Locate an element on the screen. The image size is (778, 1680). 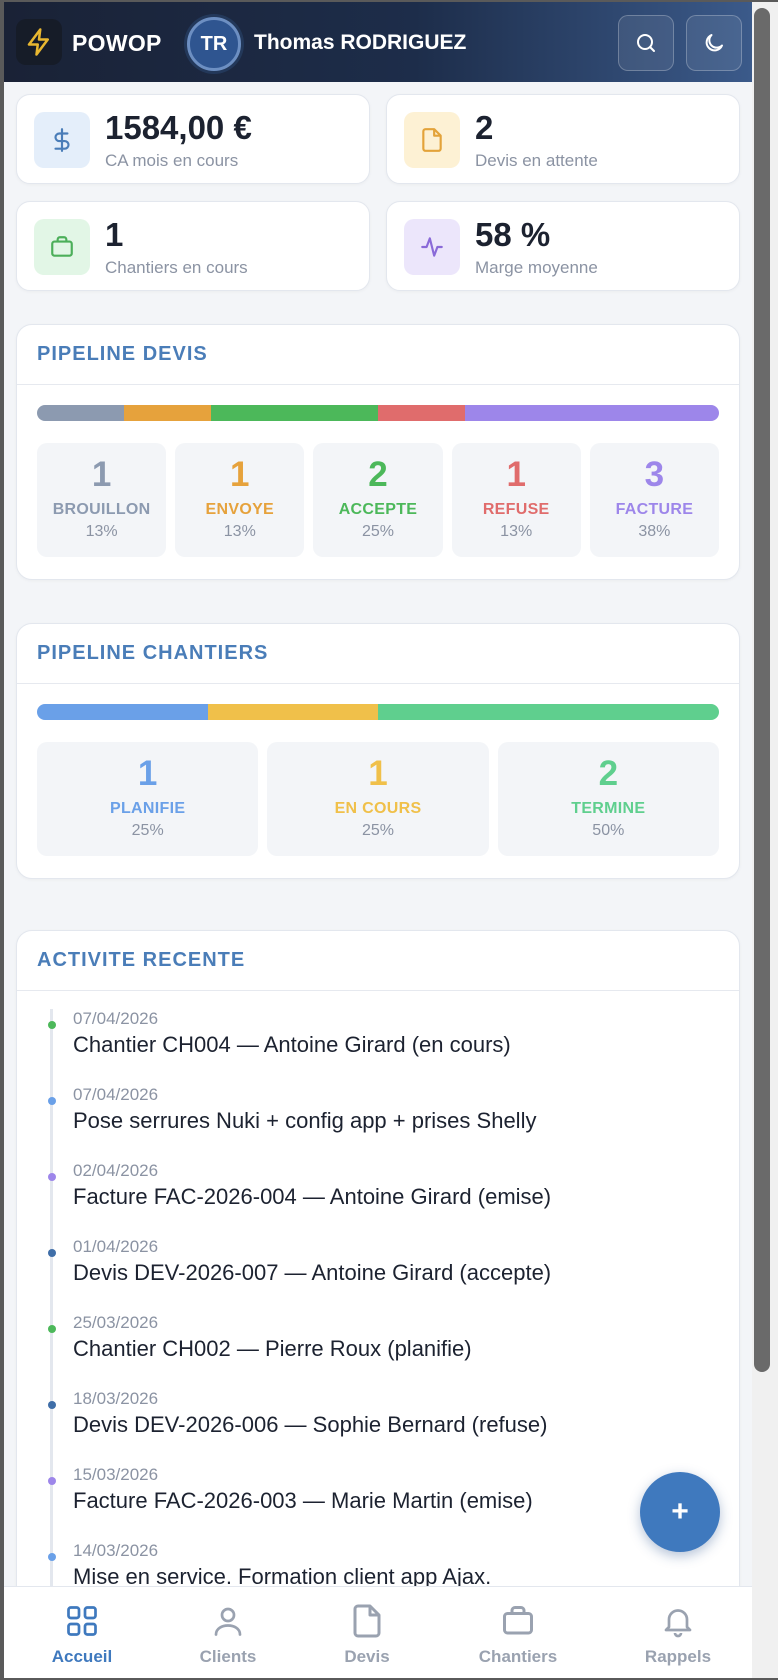
tile-percent: 38% is located at coordinates (654, 531).